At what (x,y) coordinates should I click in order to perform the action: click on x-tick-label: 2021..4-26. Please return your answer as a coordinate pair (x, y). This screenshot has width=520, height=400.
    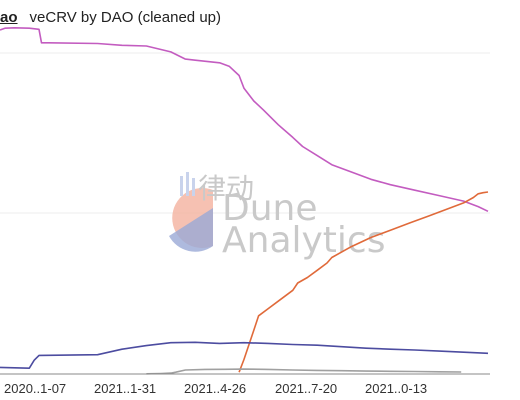
    Looking at the image, I should click on (215, 388).